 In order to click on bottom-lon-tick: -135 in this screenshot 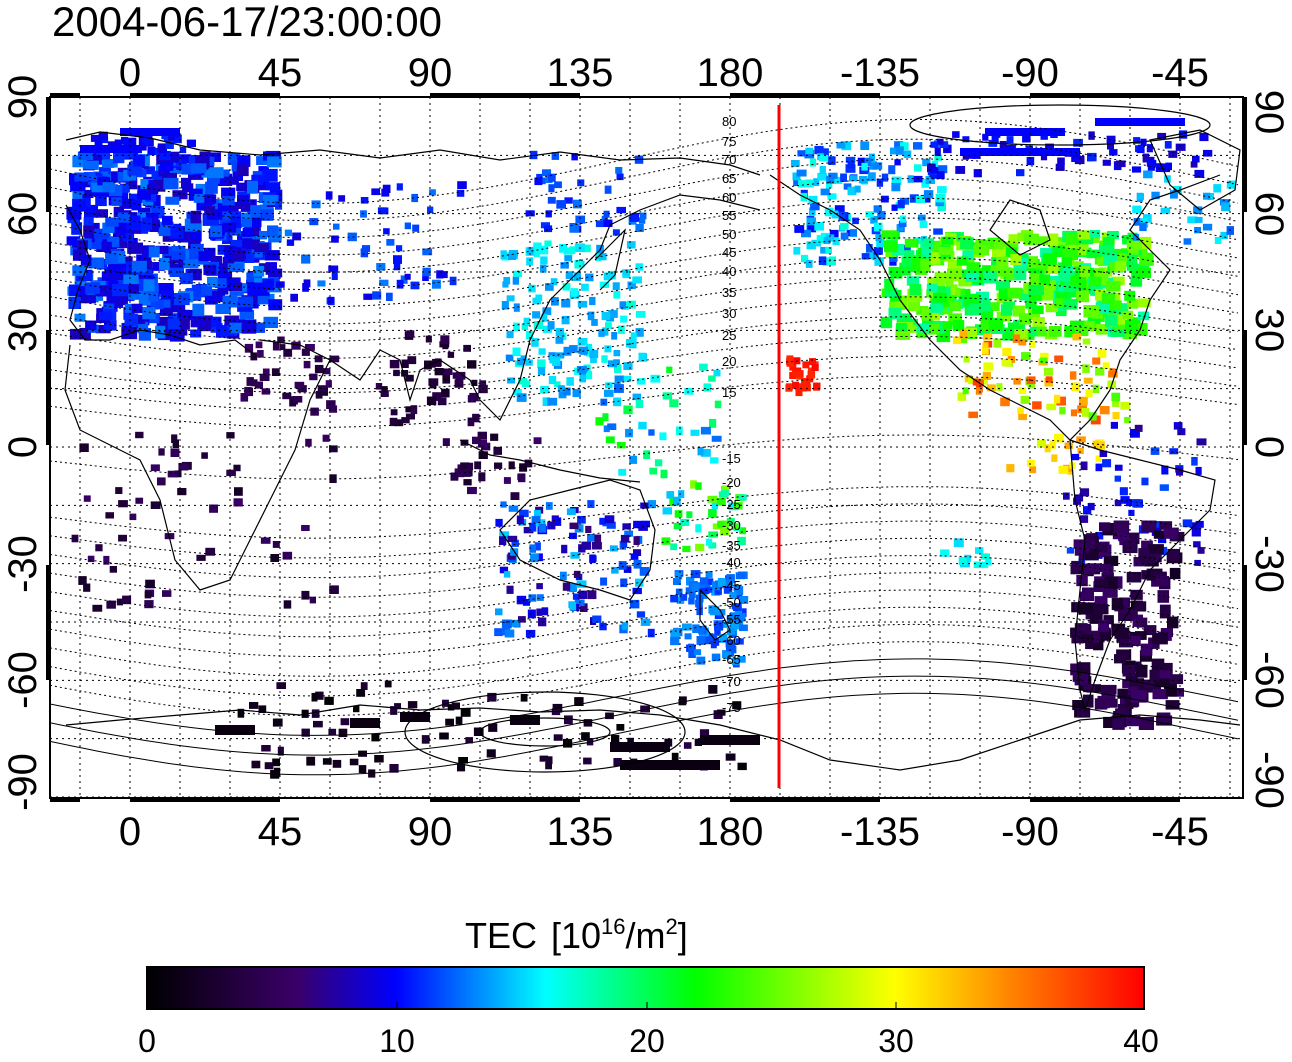, I will do `click(880, 832)`.